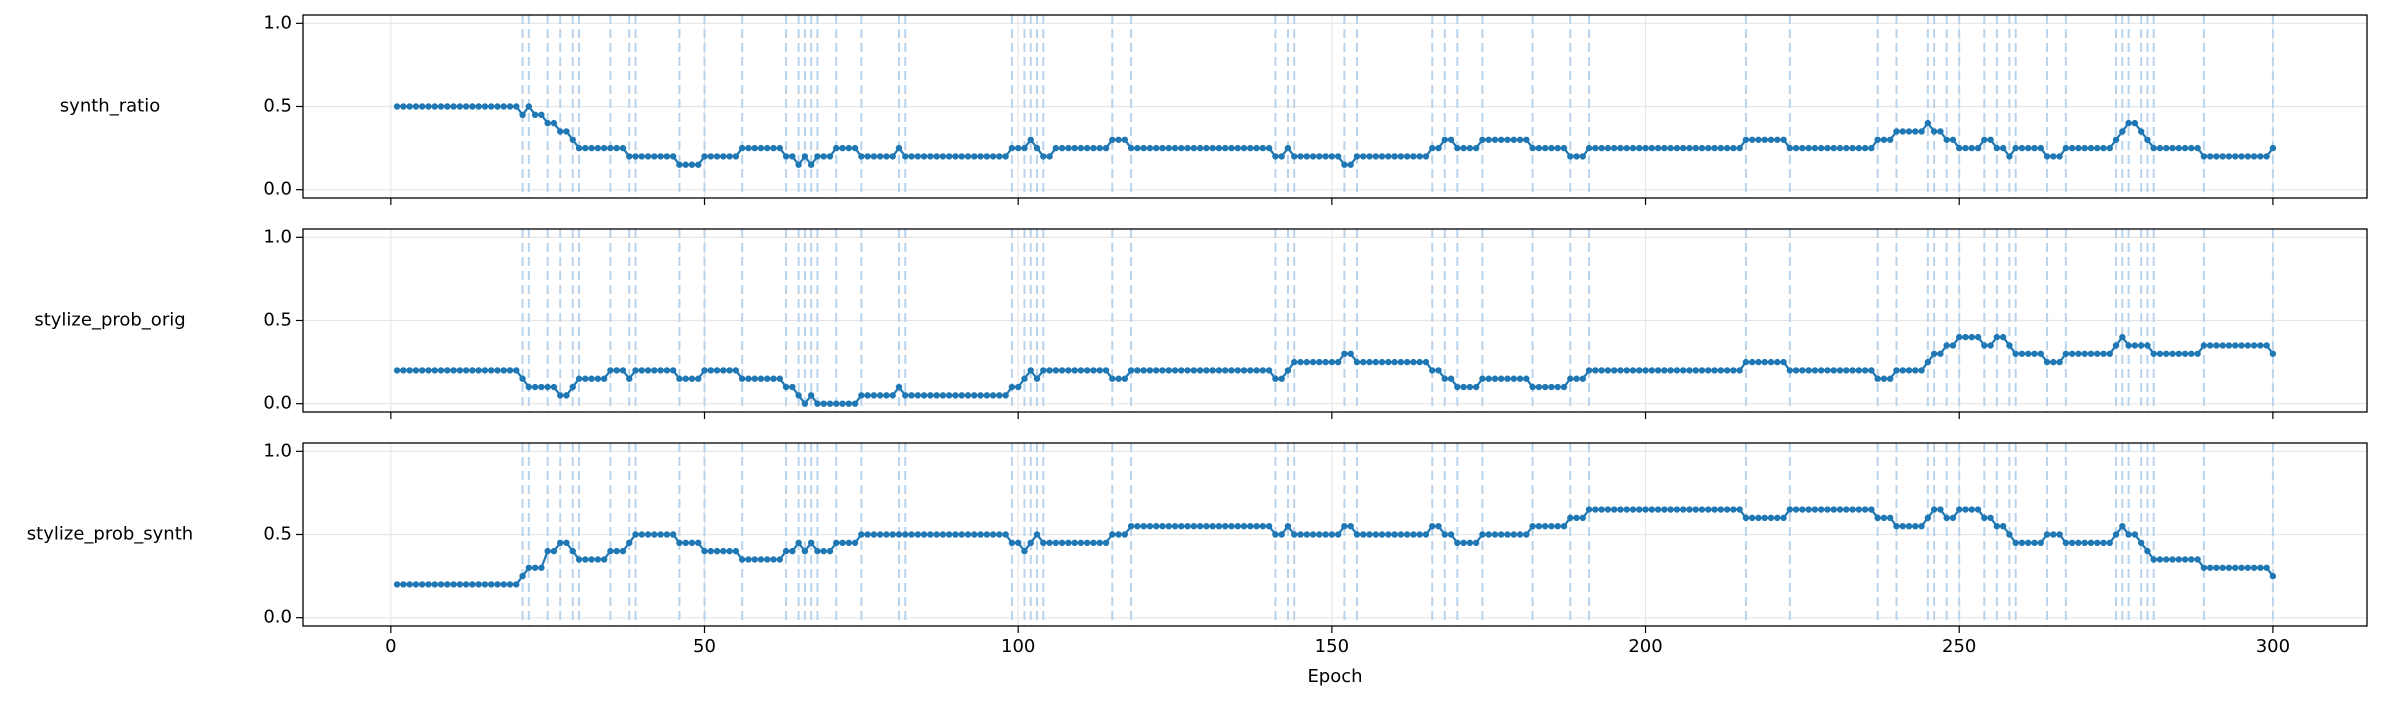  I want to click on y-tick-label: 1.0, so click(277, 236).